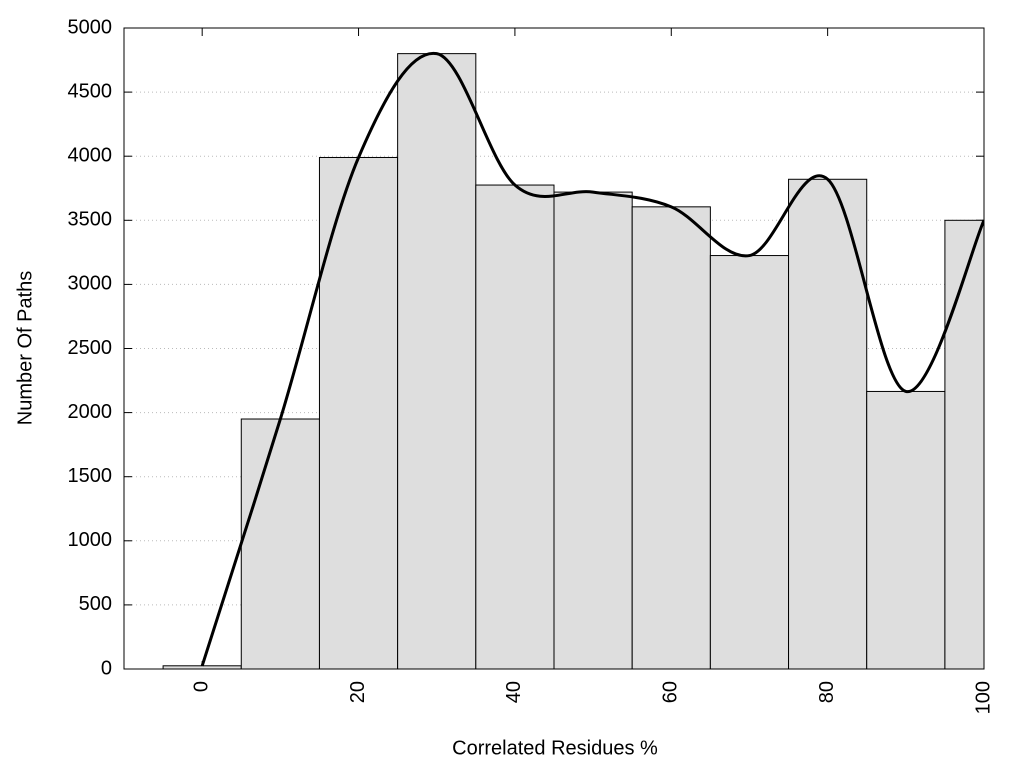 The image size is (1024, 768). I want to click on y-tick-label: 0, so click(106, 668).